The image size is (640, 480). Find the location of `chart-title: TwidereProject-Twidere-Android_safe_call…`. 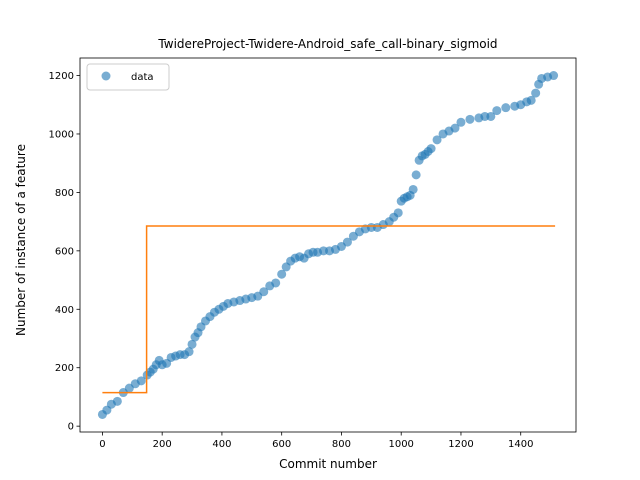

chart-title: TwidereProject-Twidere-Android_safe_call… is located at coordinates (327, 44).